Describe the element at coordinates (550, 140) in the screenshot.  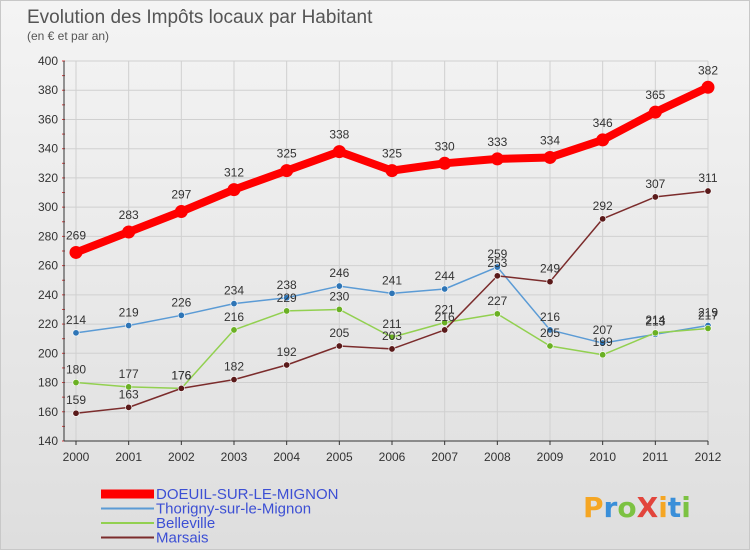
I see `data-label-doeuil-sur-le-mignon: 334` at that location.